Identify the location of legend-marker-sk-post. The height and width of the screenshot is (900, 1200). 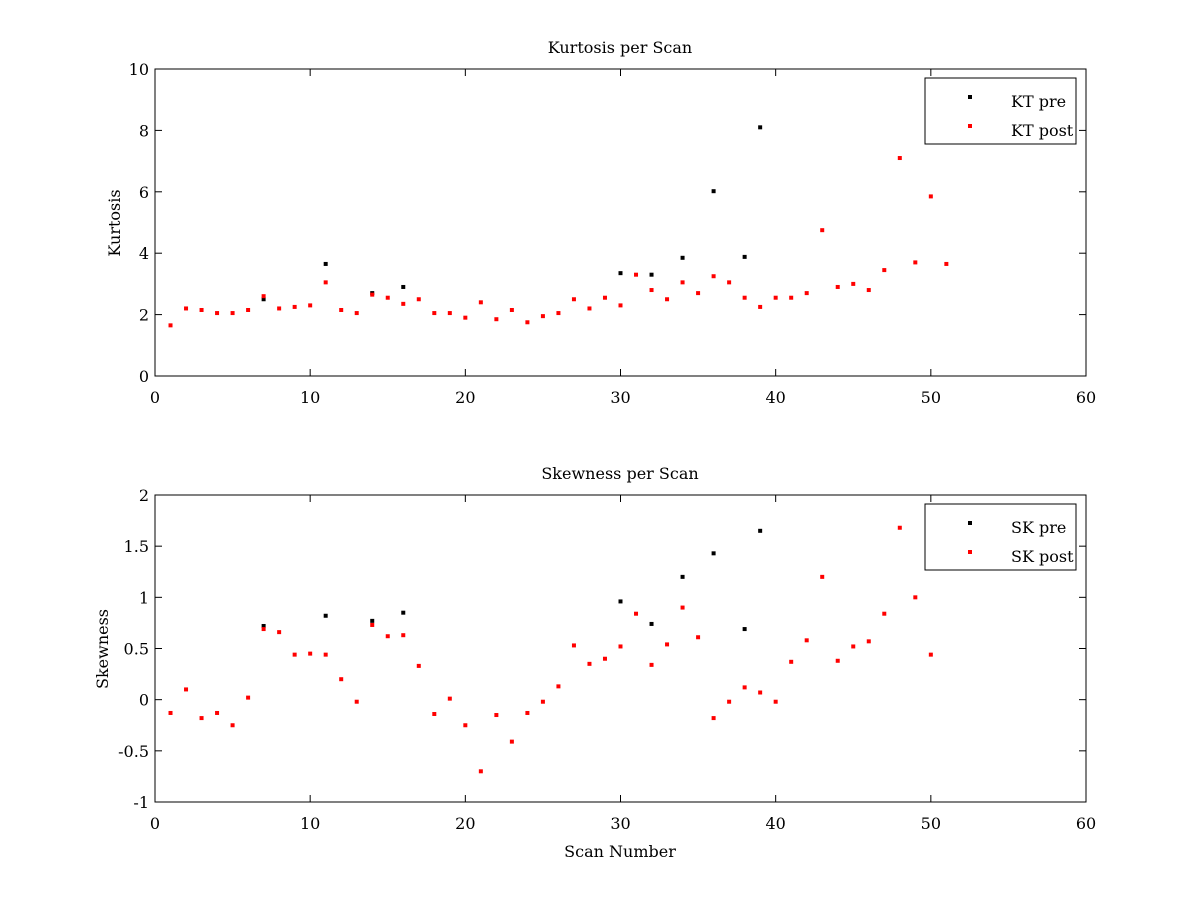
(970, 552).